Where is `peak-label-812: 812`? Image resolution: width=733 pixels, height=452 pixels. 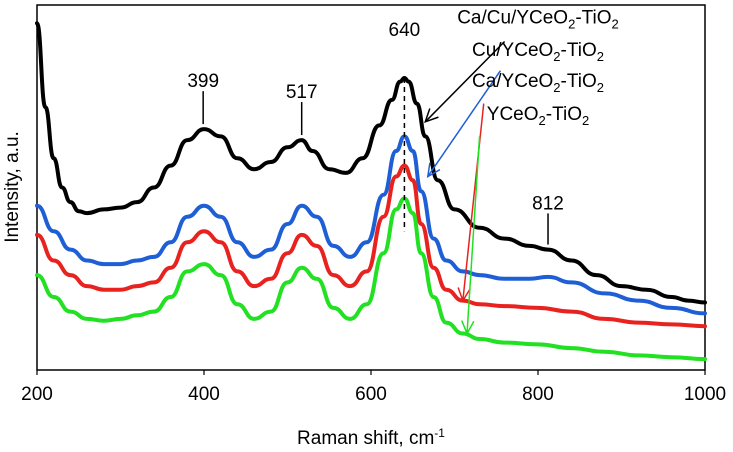
peak-label-812: 812 is located at coordinates (548, 203).